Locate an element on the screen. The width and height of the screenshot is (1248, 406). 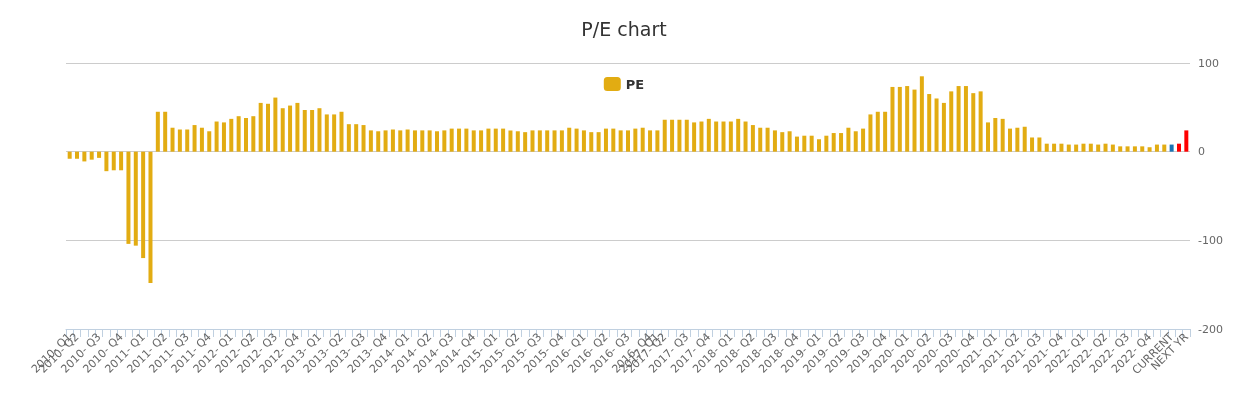
y-tick-label: -200 is located at coordinates (1210, 329).